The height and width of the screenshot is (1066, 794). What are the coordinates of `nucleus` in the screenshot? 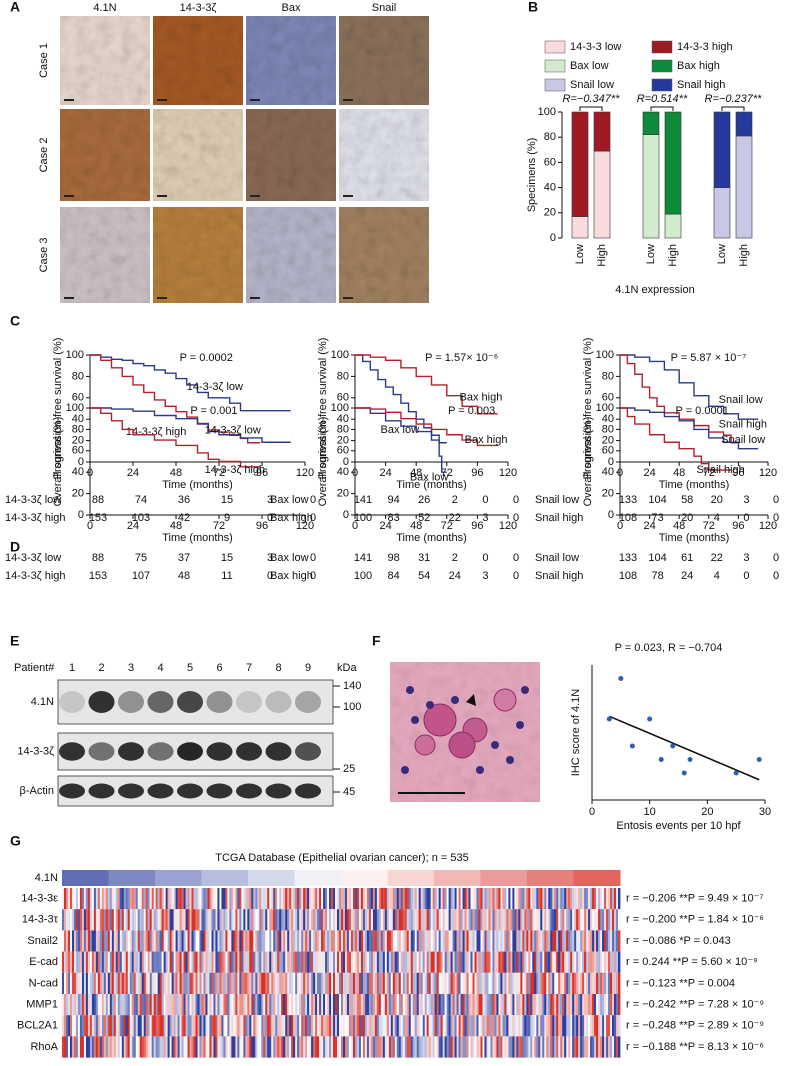 It's located at (525, 690).